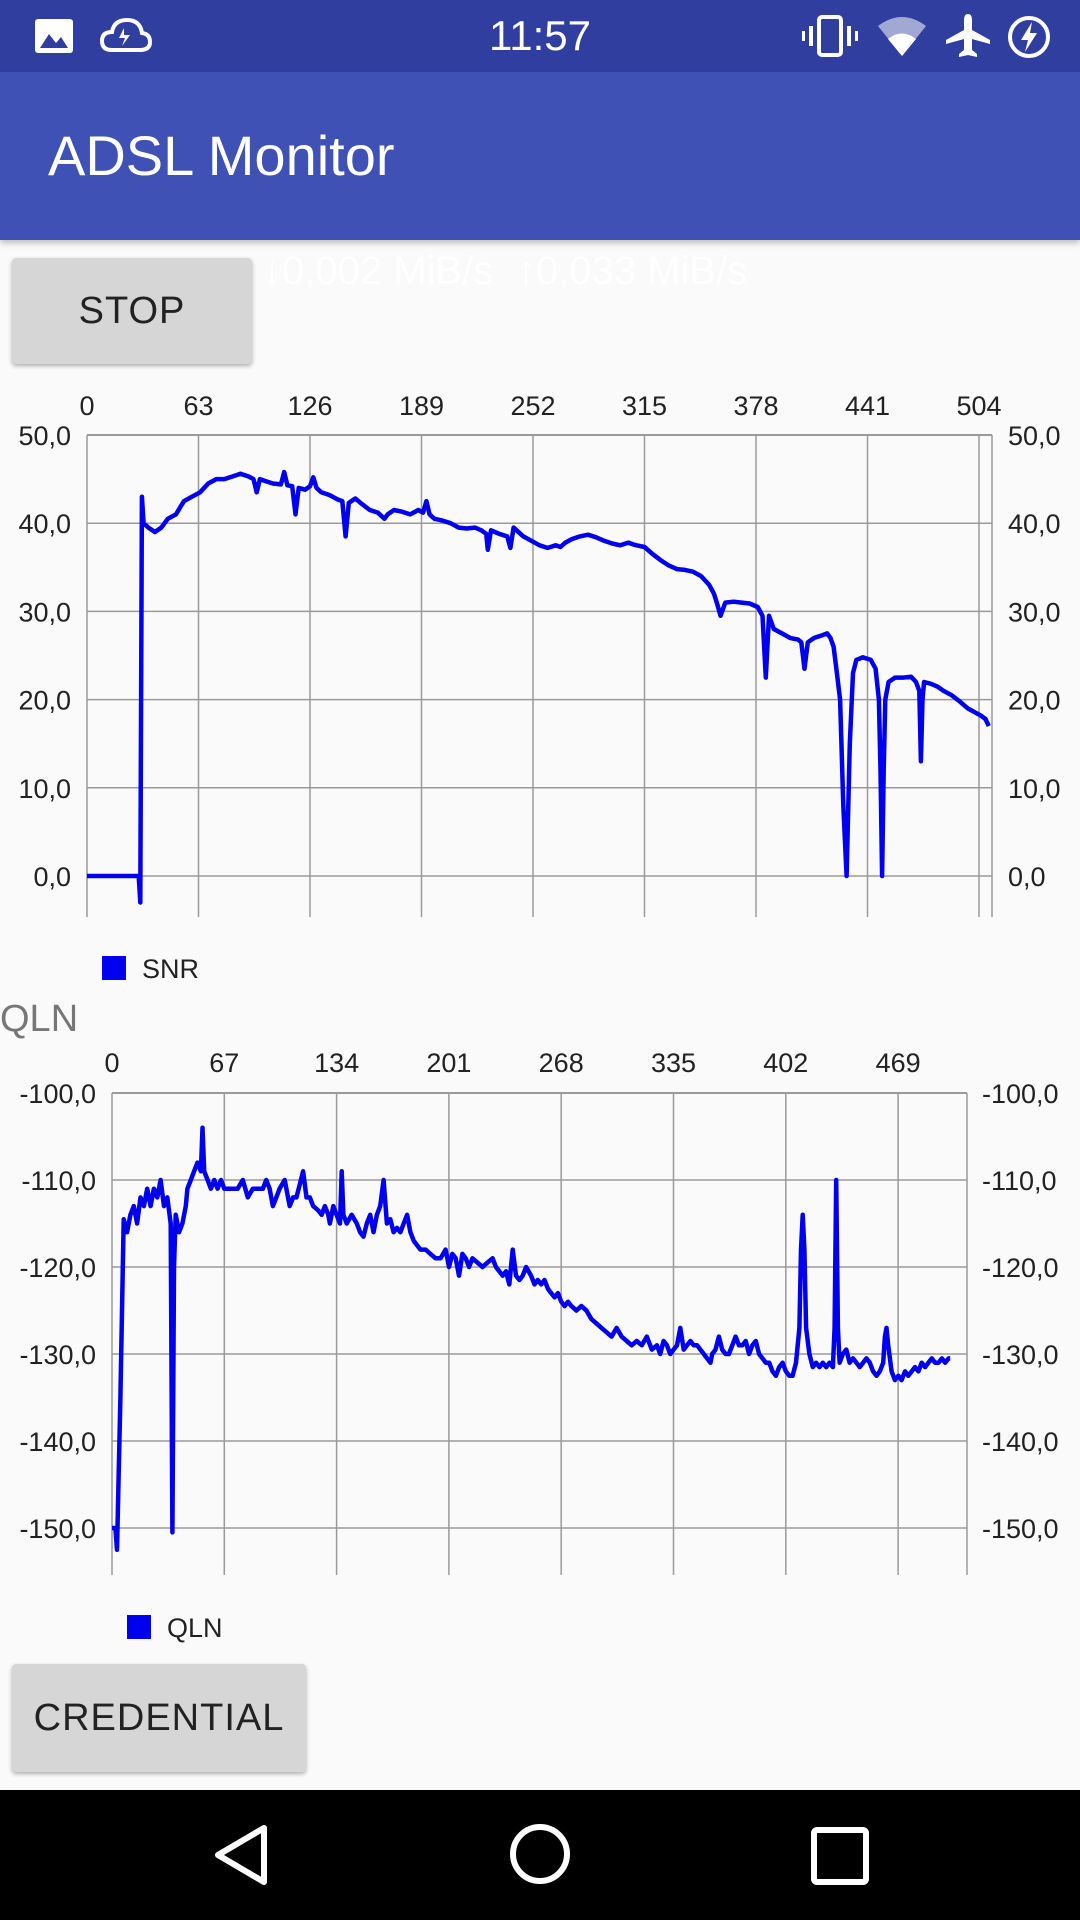 Image resolution: width=1080 pixels, height=1920 pixels. Describe the element at coordinates (561, 1063) in the screenshot. I see `x-tick-label: 268` at that location.